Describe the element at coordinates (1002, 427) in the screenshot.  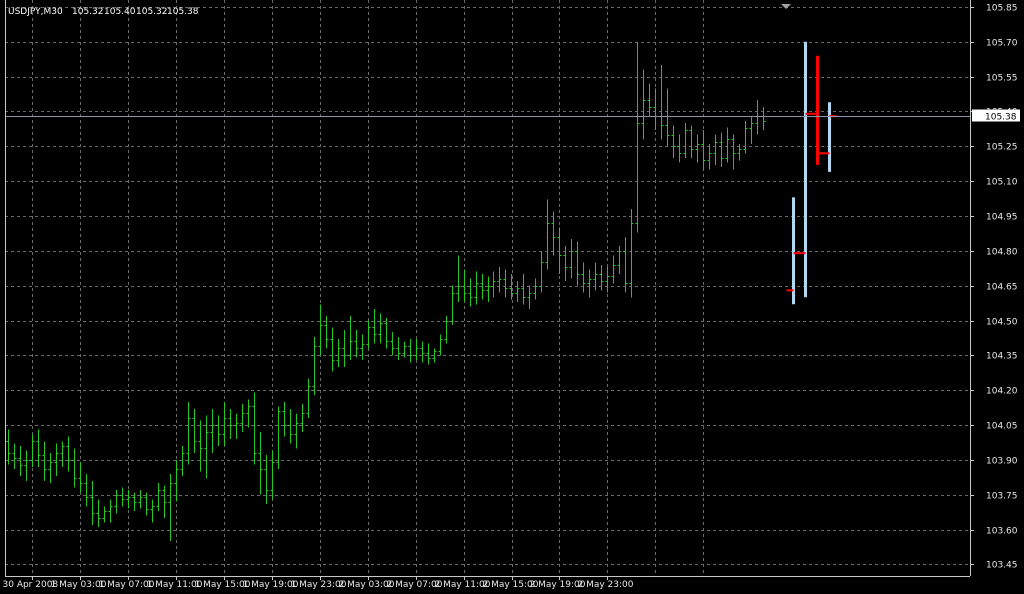
I see `y-tick-label: 104.05` at that location.